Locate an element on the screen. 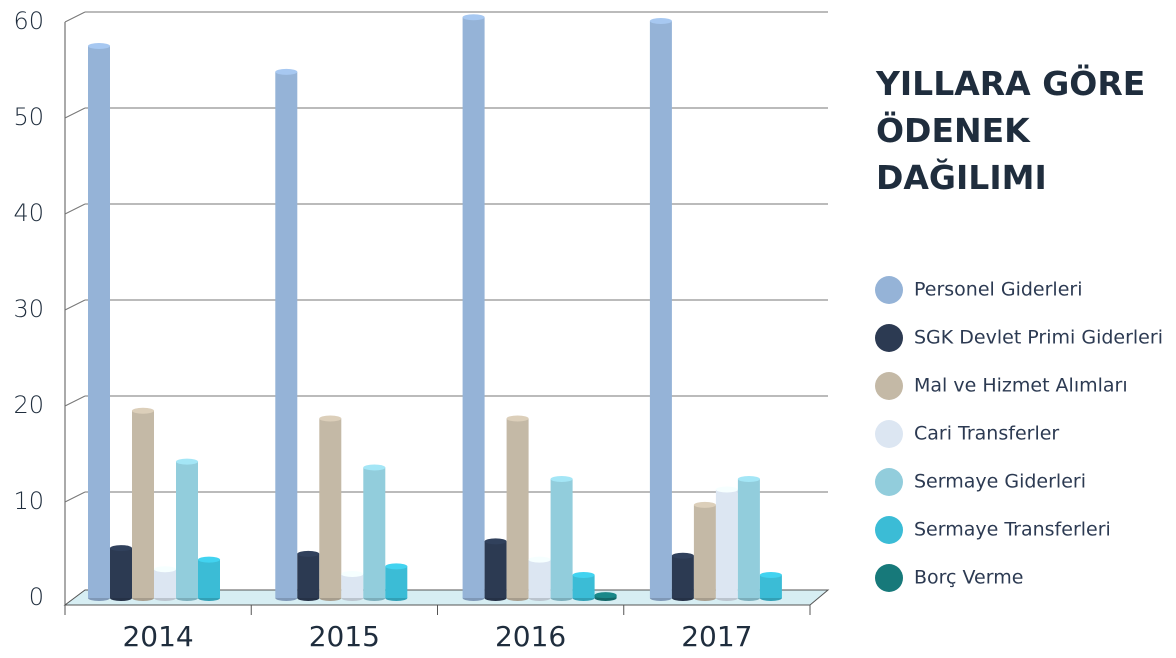 This screenshot has width=1176, height=658. title-line: DAĞILIMI is located at coordinates (961, 177).